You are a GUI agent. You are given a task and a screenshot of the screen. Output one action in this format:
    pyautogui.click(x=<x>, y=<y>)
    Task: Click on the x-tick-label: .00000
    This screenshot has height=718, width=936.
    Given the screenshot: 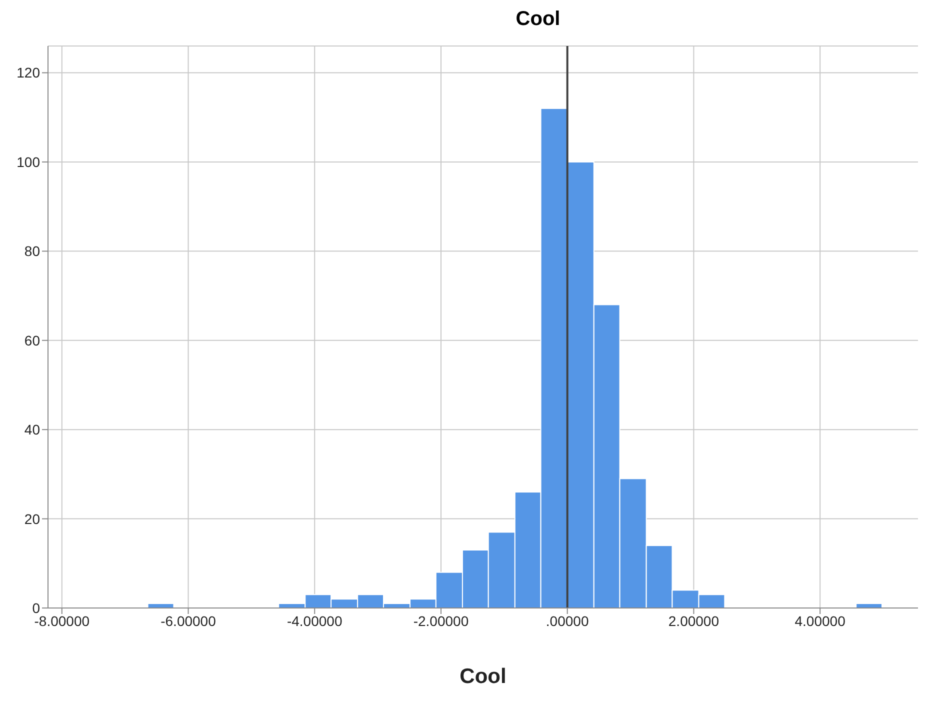 What is the action you would take?
    pyautogui.click(x=567, y=620)
    